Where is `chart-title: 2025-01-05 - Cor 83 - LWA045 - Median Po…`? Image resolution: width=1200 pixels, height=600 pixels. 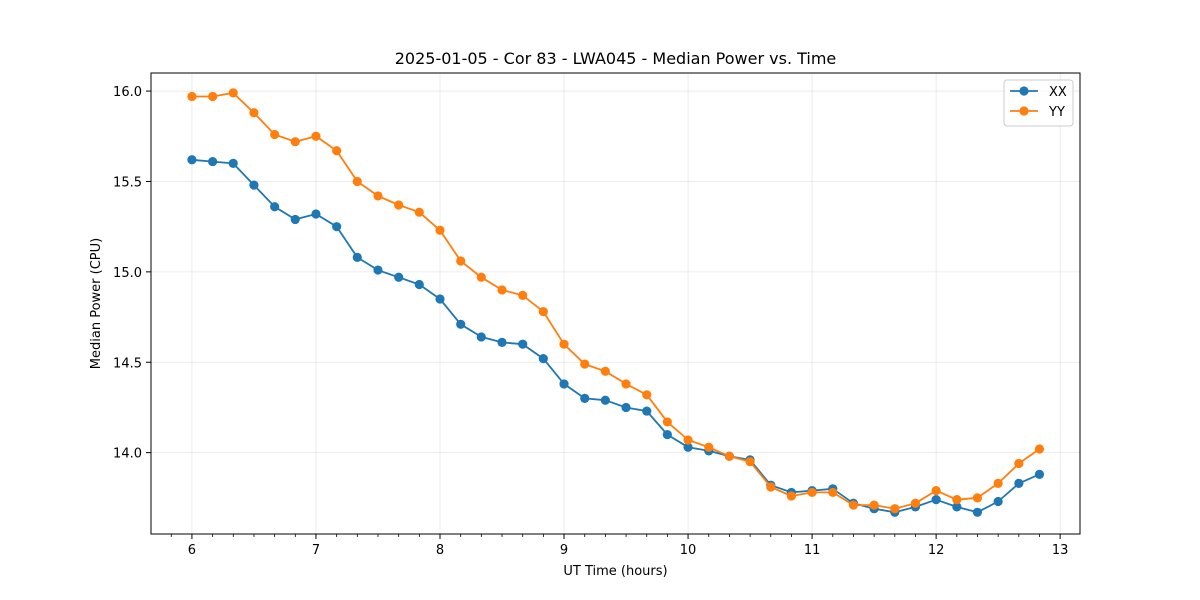 chart-title: 2025-01-05 - Cor 83 - LWA045 - Median Po… is located at coordinates (616, 58).